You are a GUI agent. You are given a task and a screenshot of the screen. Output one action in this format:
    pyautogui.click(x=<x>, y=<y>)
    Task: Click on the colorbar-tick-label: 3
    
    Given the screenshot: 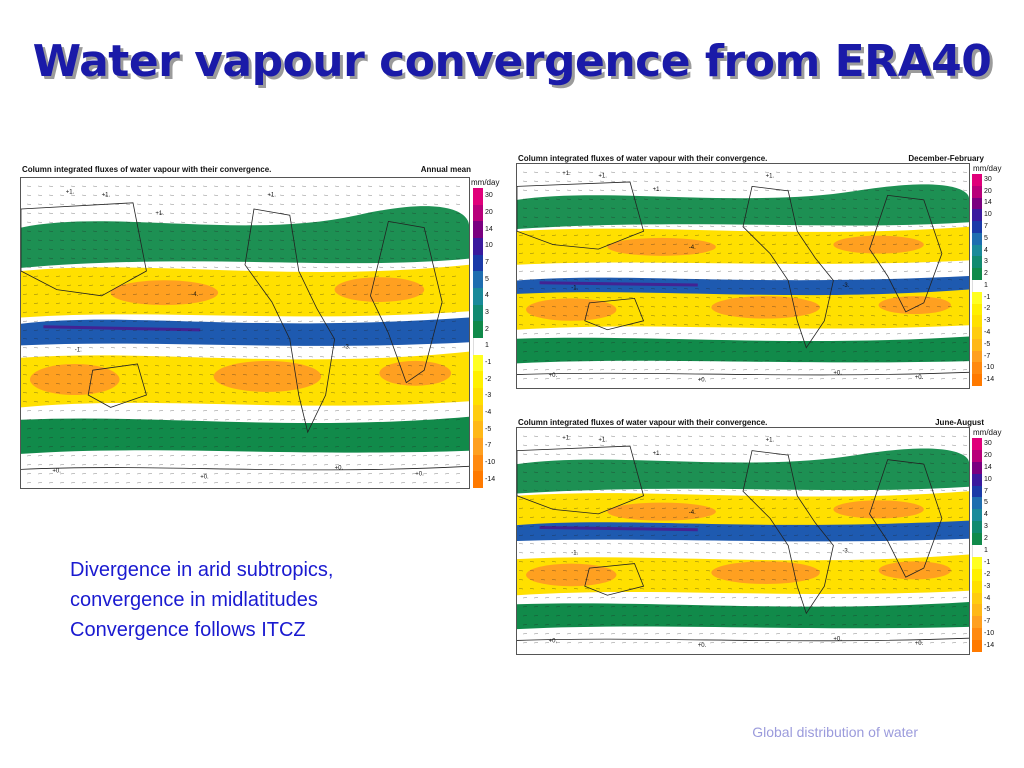 What is the action you would take?
    pyautogui.click(x=986, y=527)
    